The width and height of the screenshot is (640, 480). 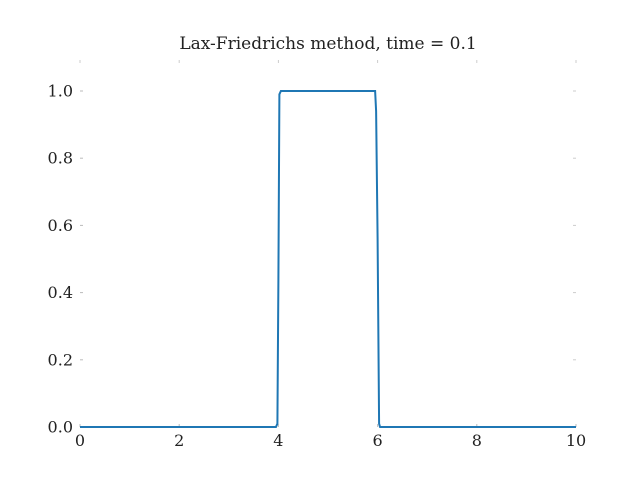 What do you see at coordinates (60, 359) in the screenshot?
I see `y-tick-label: 0.2` at bounding box center [60, 359].